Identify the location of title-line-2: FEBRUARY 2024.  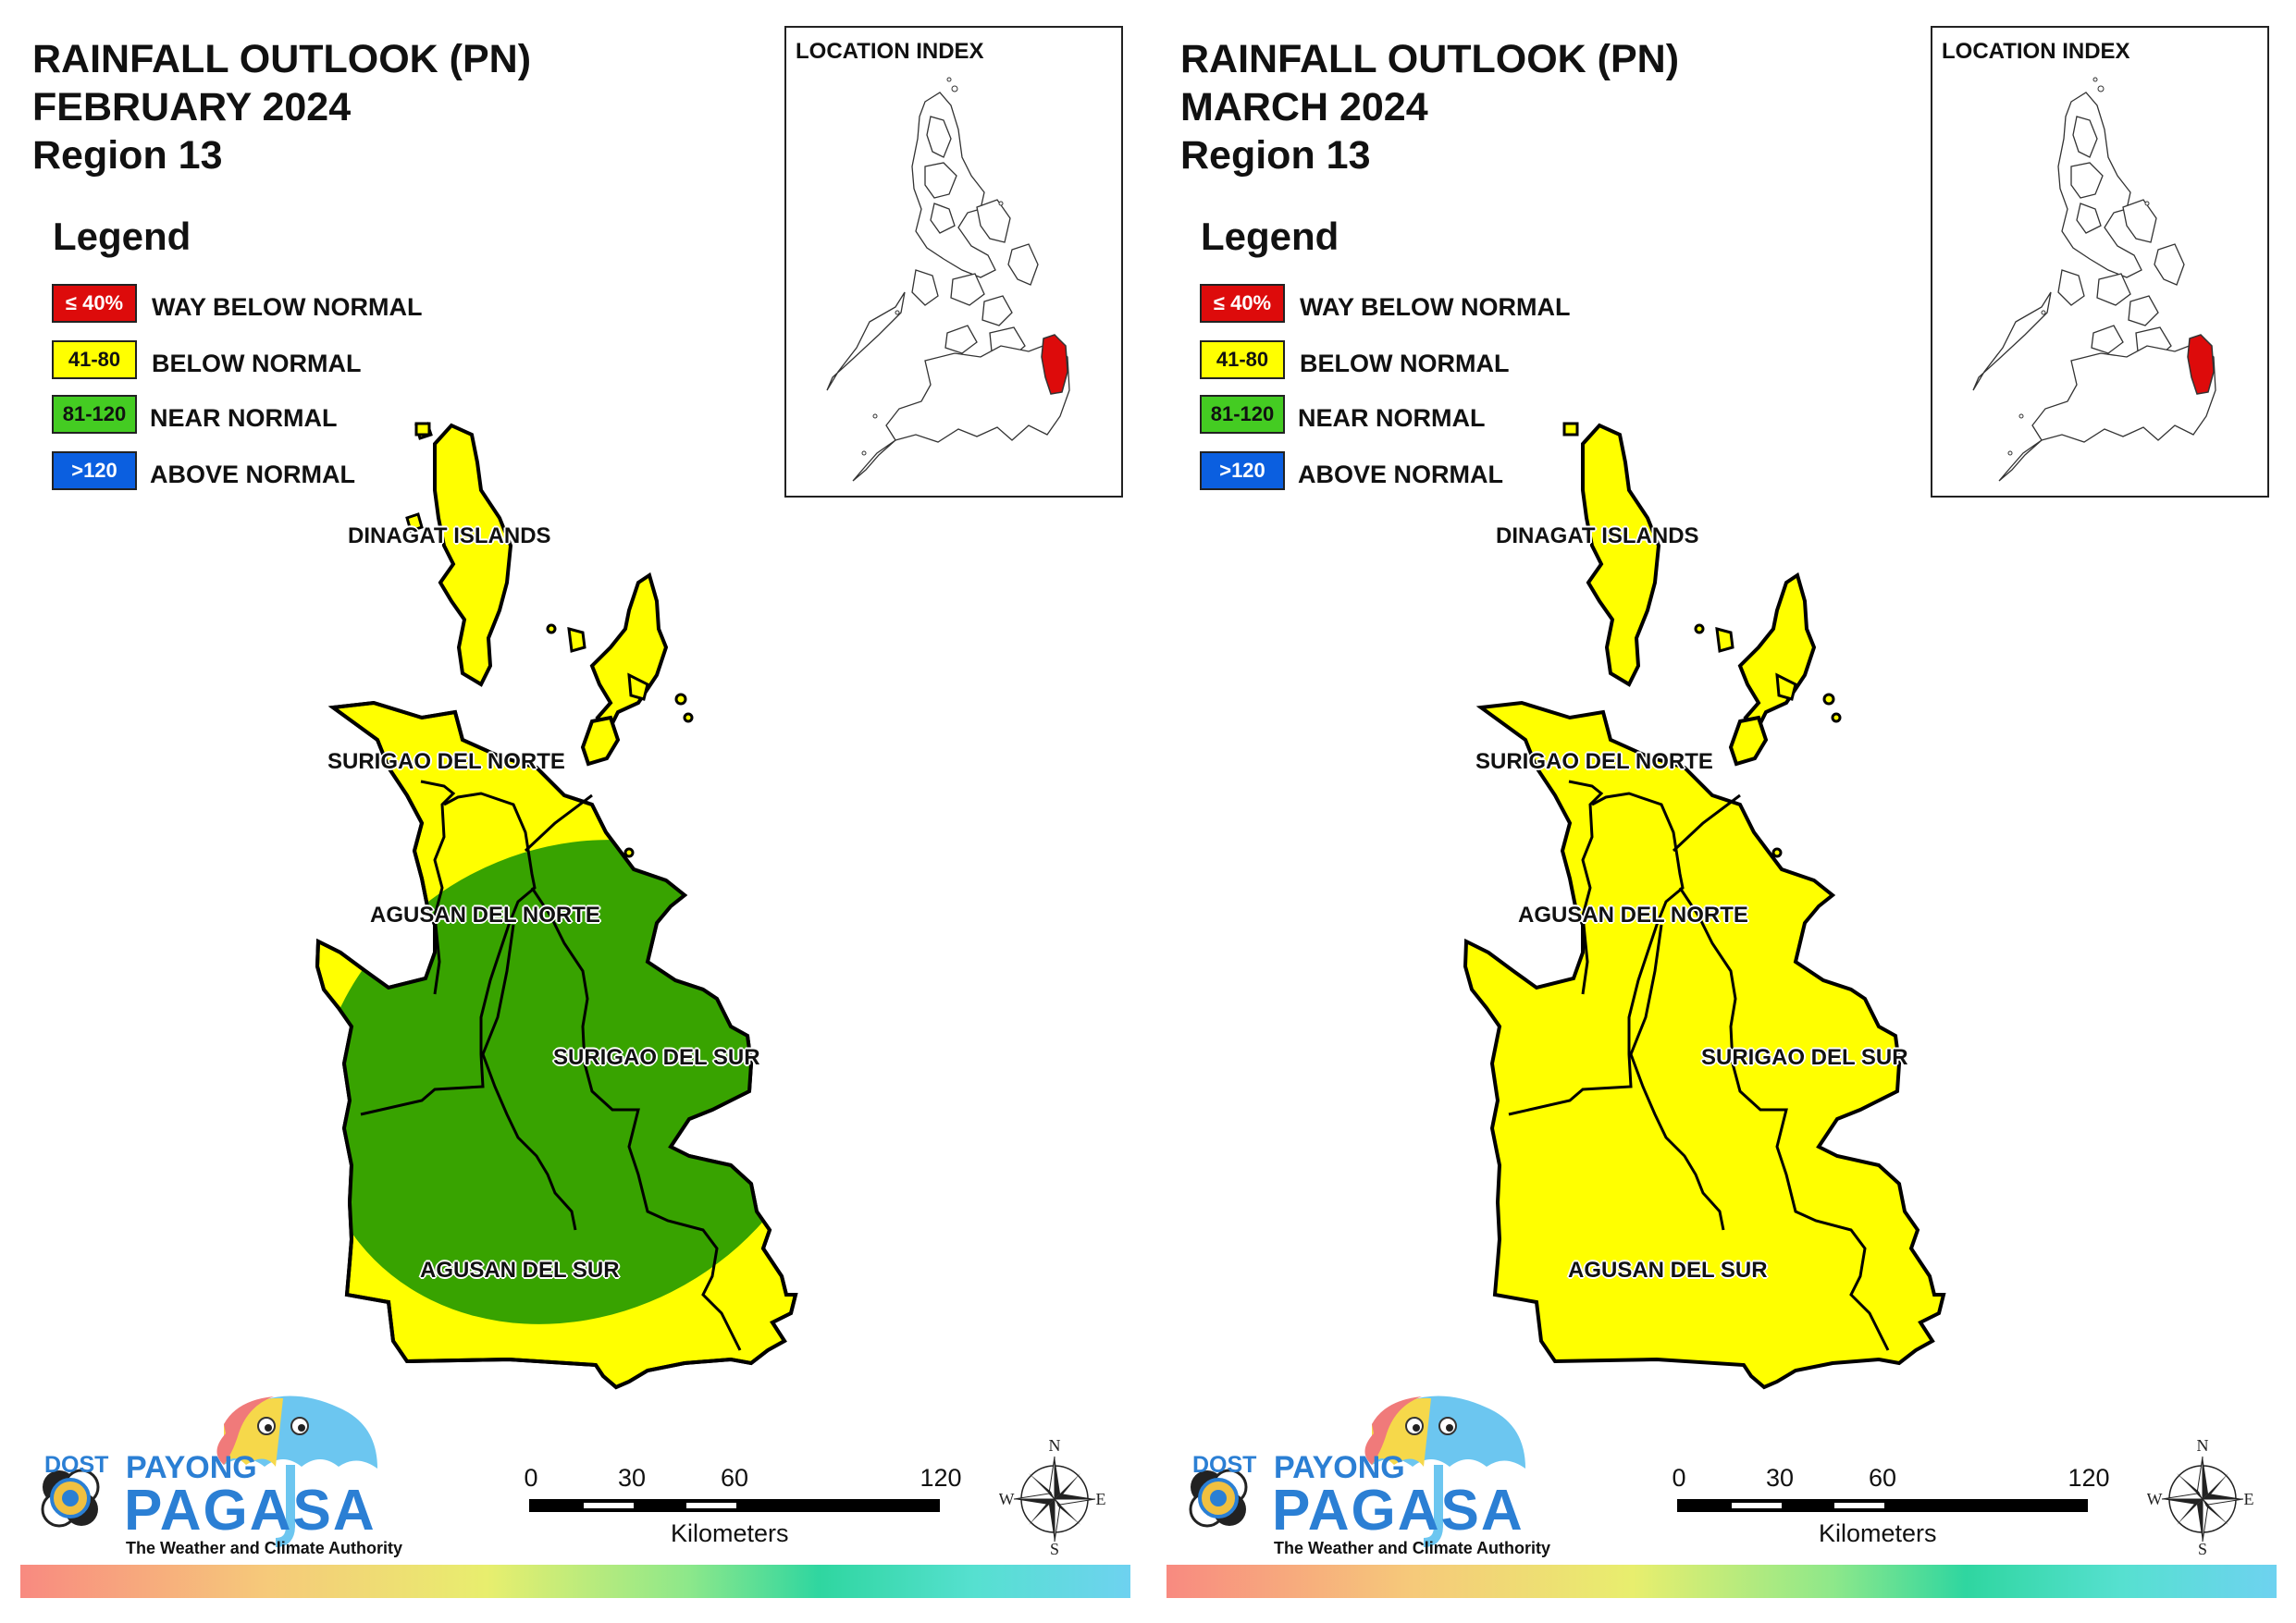
(192, 107).